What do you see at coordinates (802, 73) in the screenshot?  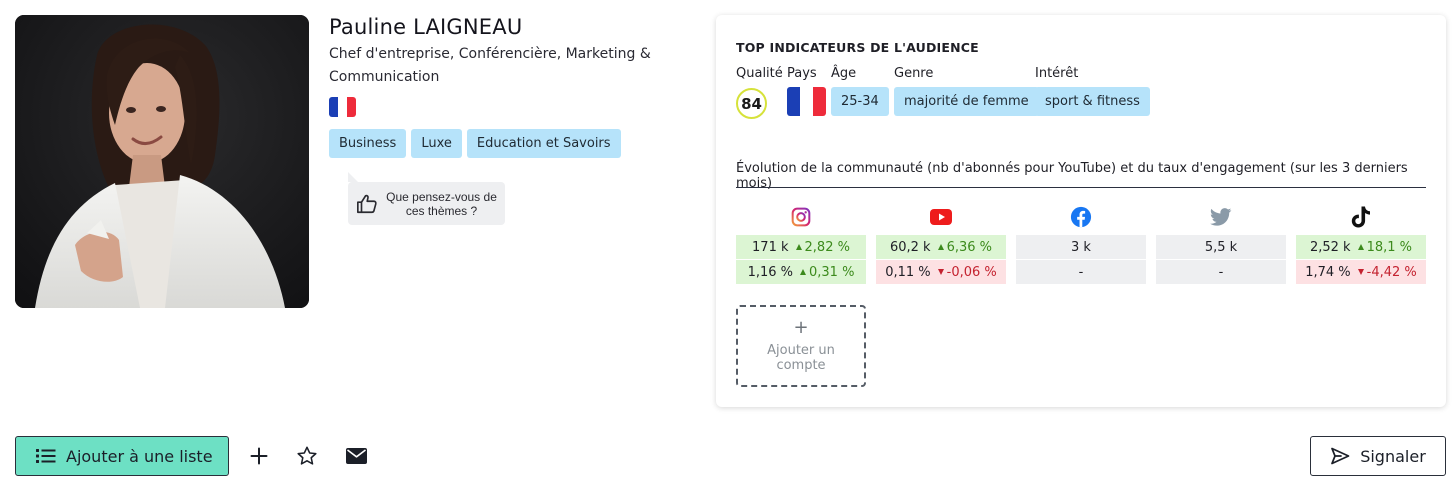 I see `country-label: Pays` at bounding box center [802, 73].